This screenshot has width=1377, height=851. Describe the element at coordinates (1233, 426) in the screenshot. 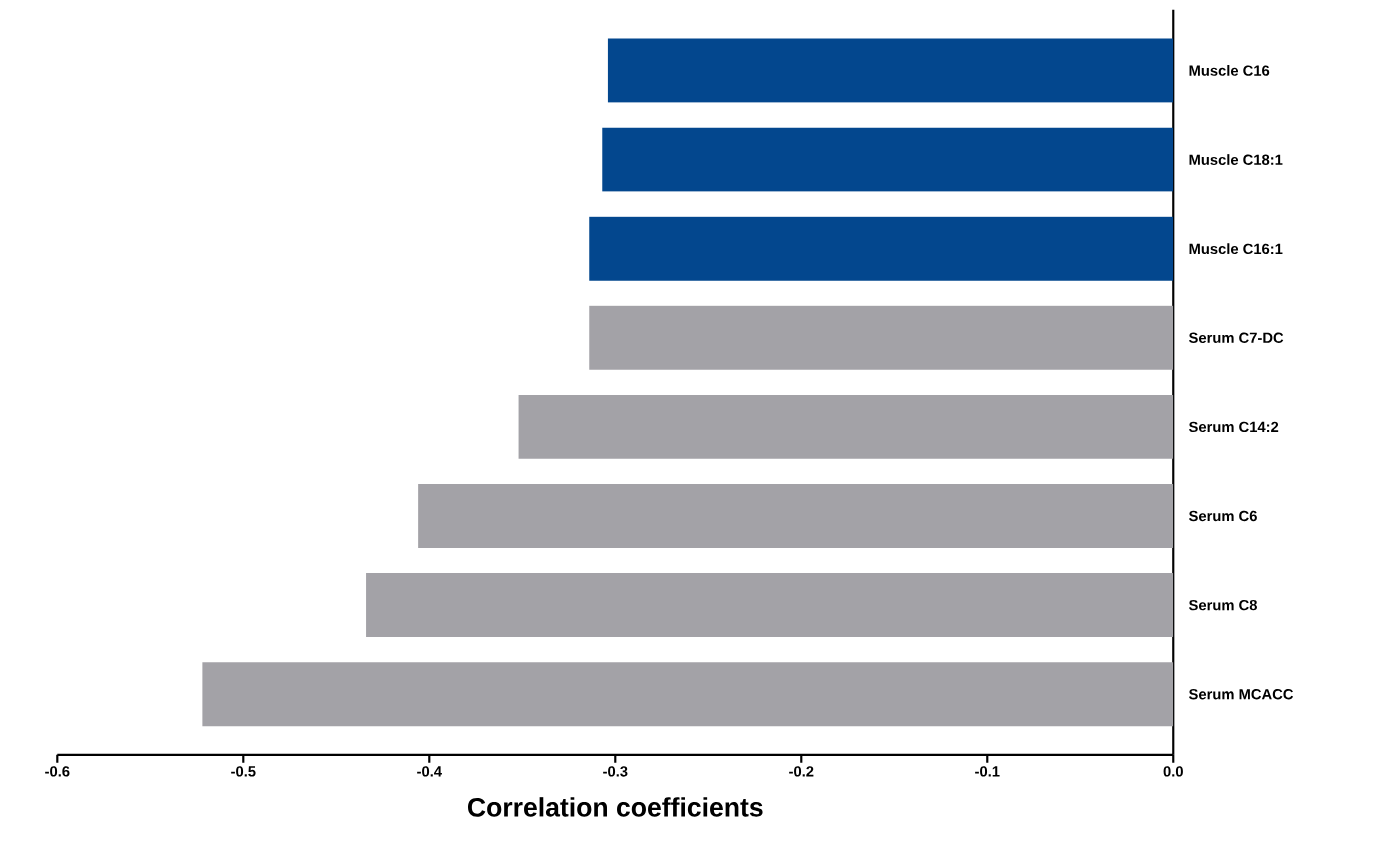

I see `y-tick-label: Serum C14:2` at that location.